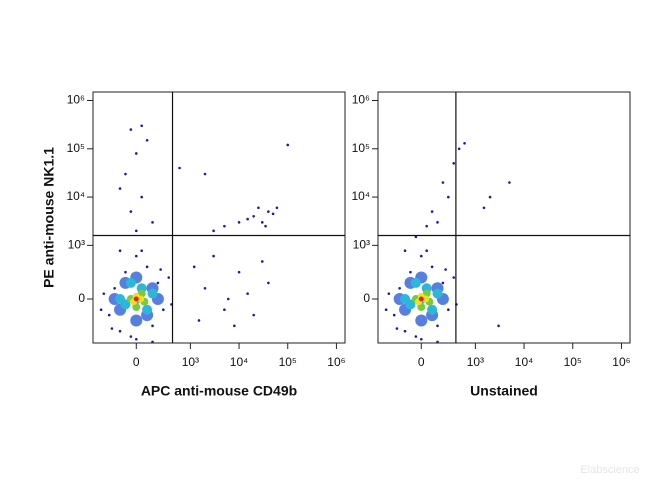 Image resolution: width=666 pixels, height=500 pixels. What do you see at coordinates (609, 470) in the screenshot?
I see `watermark: Elabscience` at bounding box center [609, 470].